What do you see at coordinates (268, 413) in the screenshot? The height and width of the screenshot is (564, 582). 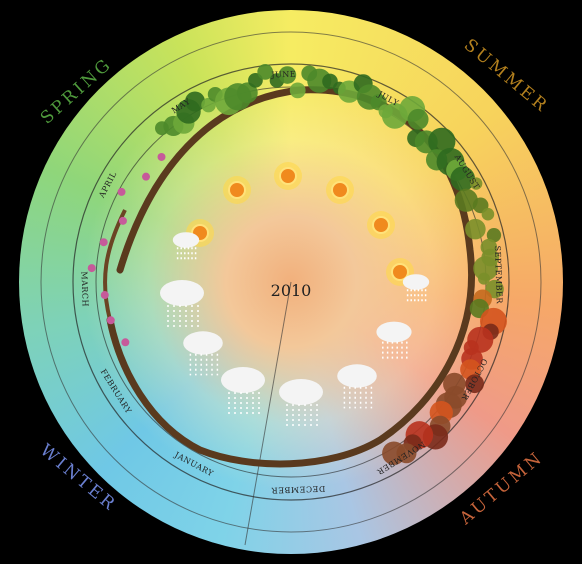 I see `year-line` at bounding box center [268, 413].